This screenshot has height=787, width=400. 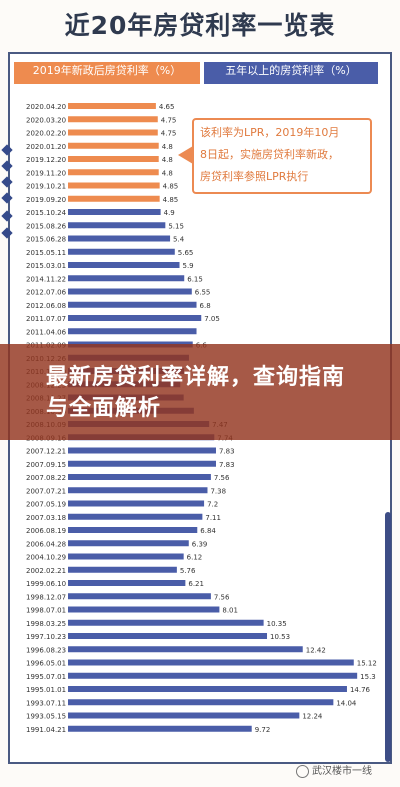 What do you see at coordinates (46, 226) in the screenshot?
I see `category-label: 2015.08.26` at bounding box center [46, 226].